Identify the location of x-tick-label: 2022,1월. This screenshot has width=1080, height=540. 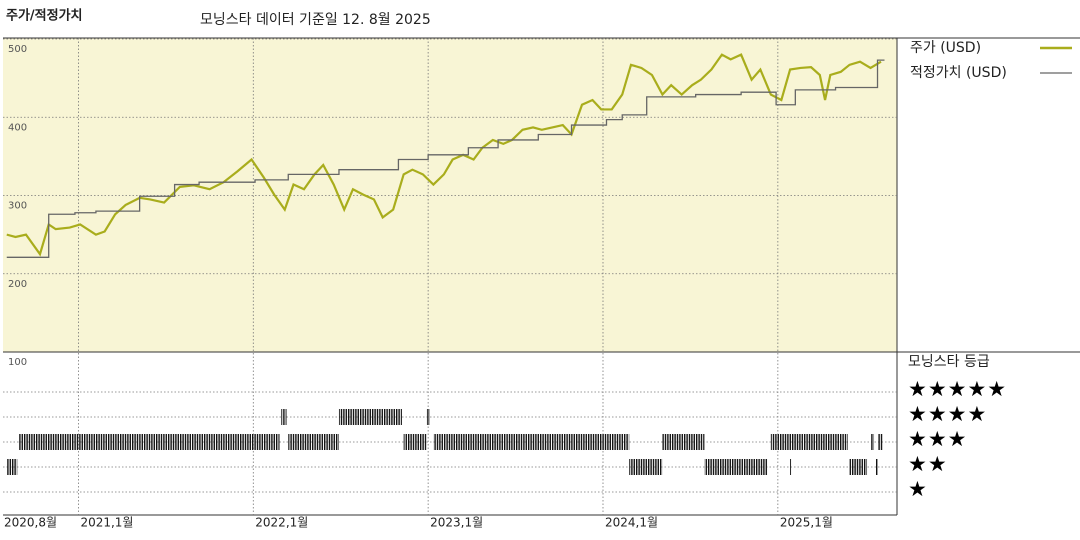
(281, 523).